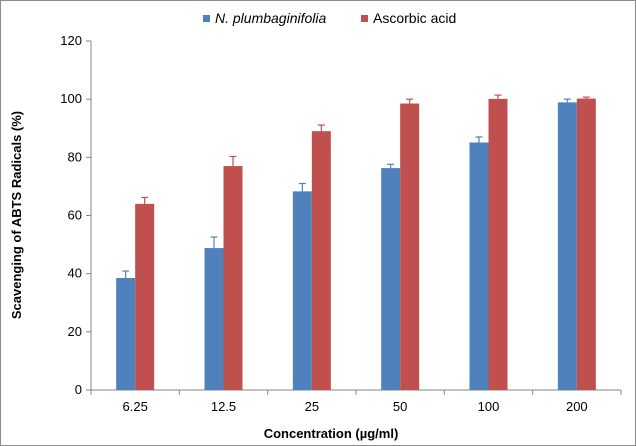 Image resolution: width=636 pixels, height=446 pixels. Describe the element at coordinates (75, 331) in the screenshot. I see `y-tick-label: 20` at that location.